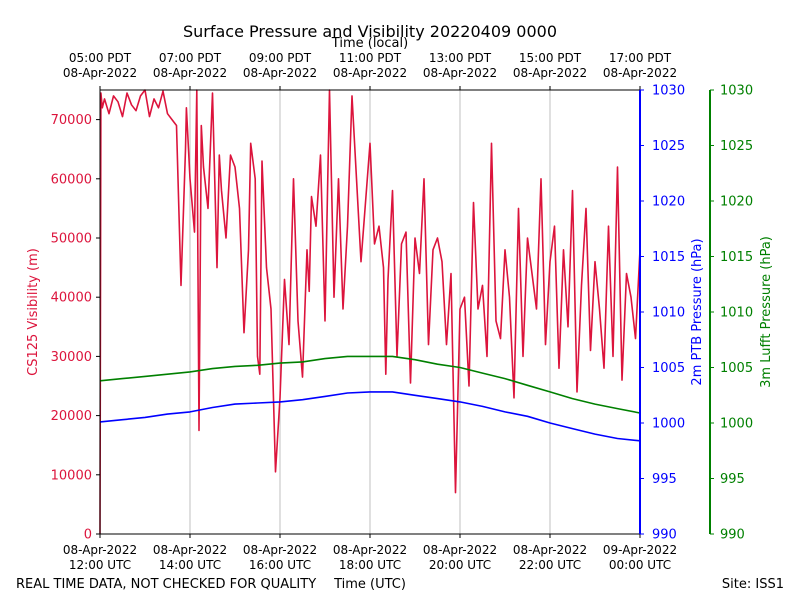 This screenshot has height=600, width=800. I want to click on bottom-tick-time: 22:00 UTC, so click(550, 565).